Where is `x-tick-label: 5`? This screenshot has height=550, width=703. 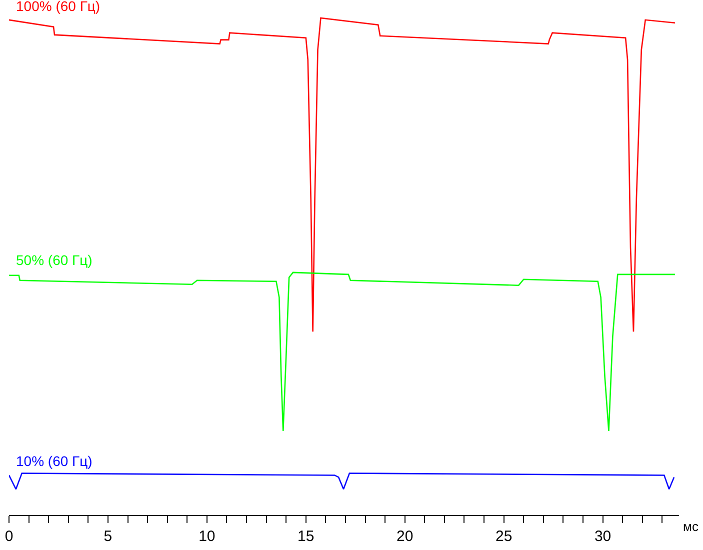 x-tick-label: 5 is located at coordinates (108, 536).